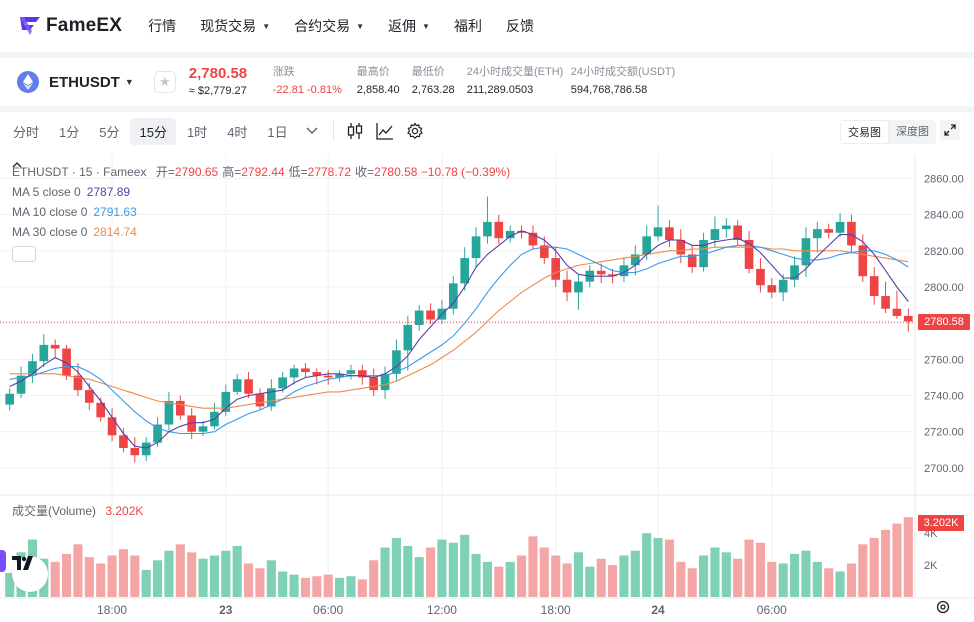 The image size is (974, 622). What do you see at coordinates (328, 610) in the screenshot?
I see `x-tick-label: 06:00` at bounding box center [328, 610].